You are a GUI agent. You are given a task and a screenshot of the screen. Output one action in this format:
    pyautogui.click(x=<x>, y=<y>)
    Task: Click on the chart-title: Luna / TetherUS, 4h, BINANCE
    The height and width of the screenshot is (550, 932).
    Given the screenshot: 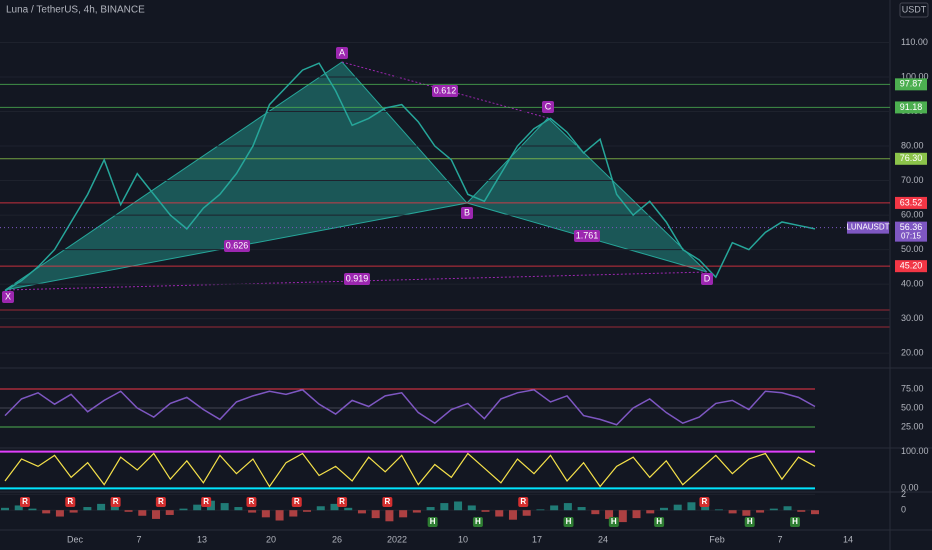 What is the action you would take?
    pyautogui.click(x=75, y=10)
    